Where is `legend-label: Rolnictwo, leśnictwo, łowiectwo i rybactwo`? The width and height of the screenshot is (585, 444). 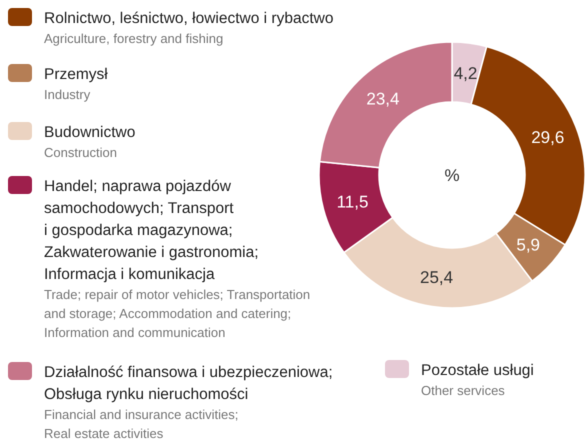 legend-label: Rolnictwo, leśnictwo, łowiectwo i rybactwo is located at coordinates (189, 18).